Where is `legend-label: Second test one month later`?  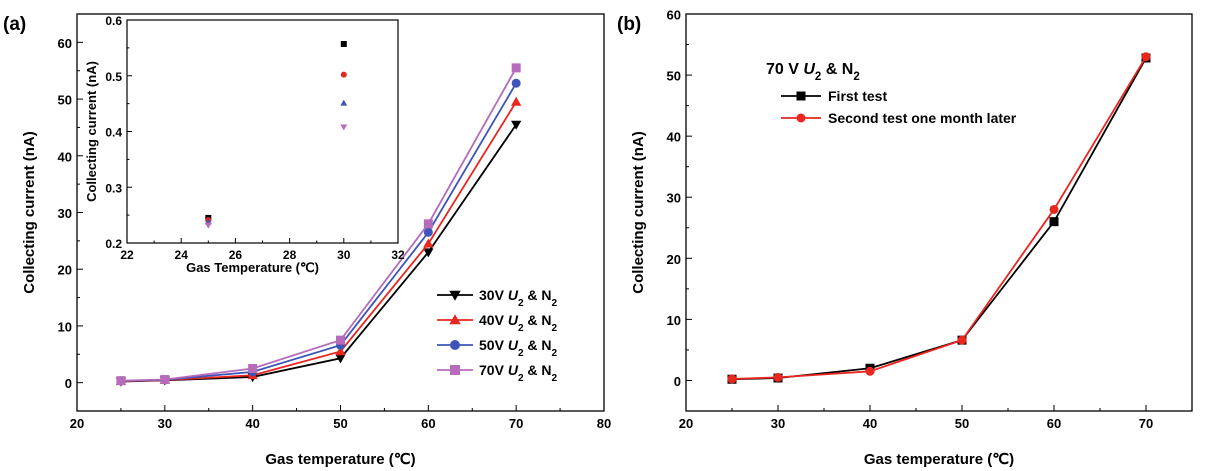
legend-label: Second test one month later is located at coordinates (922, 118).